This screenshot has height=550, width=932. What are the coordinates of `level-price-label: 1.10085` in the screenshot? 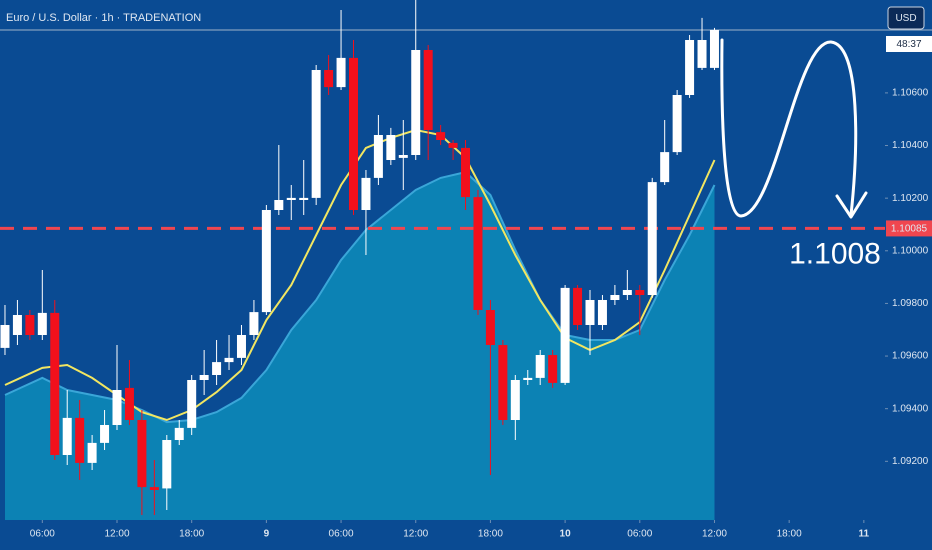 It's located at (909, 229).